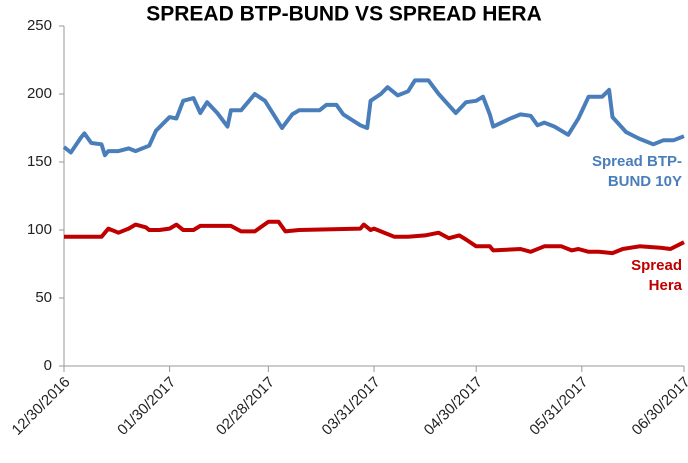 This screenshot has width=688, height=463. Describe the element at coordinates (636, 172) in the screenshot. I see `series-label: Spread BTP-BUND 10Y` at that location.